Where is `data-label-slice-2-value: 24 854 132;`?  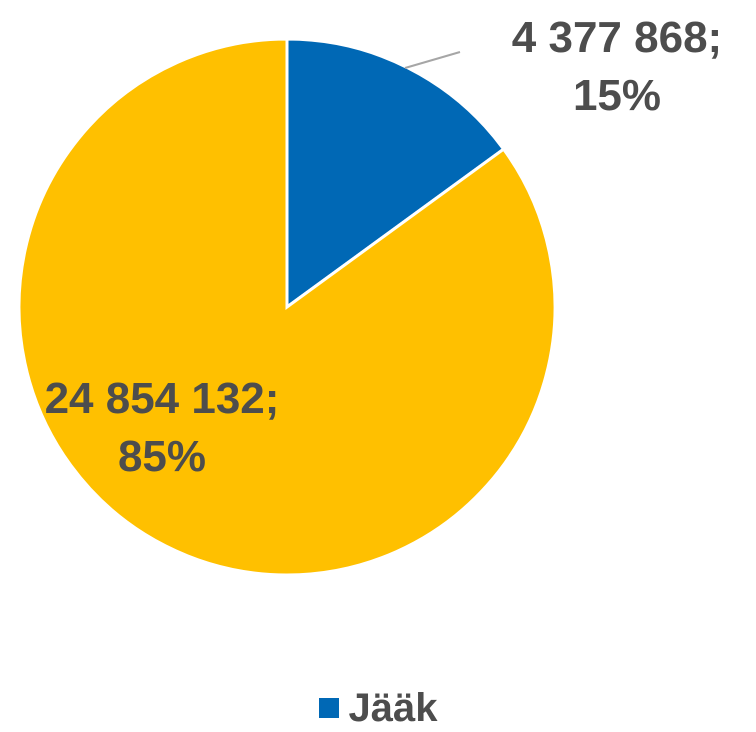
data-label-slice-2-value: 24 854 132; is located at coordinates (162, 398).